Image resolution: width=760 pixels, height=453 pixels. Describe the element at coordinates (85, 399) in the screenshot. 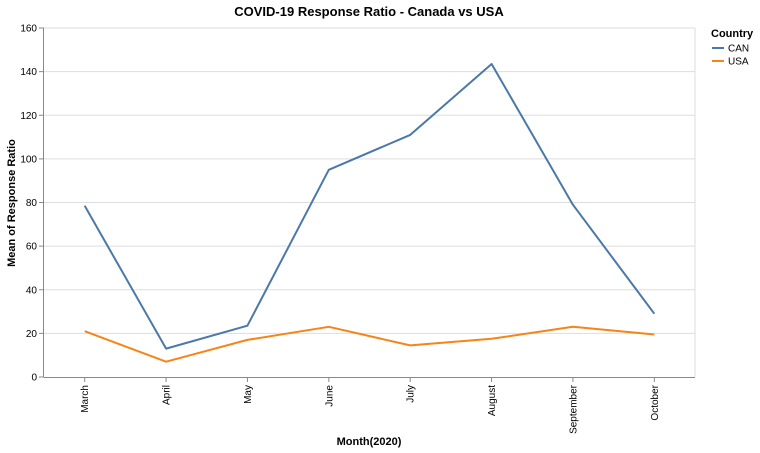

I see `x-tick-label: March` at that location.